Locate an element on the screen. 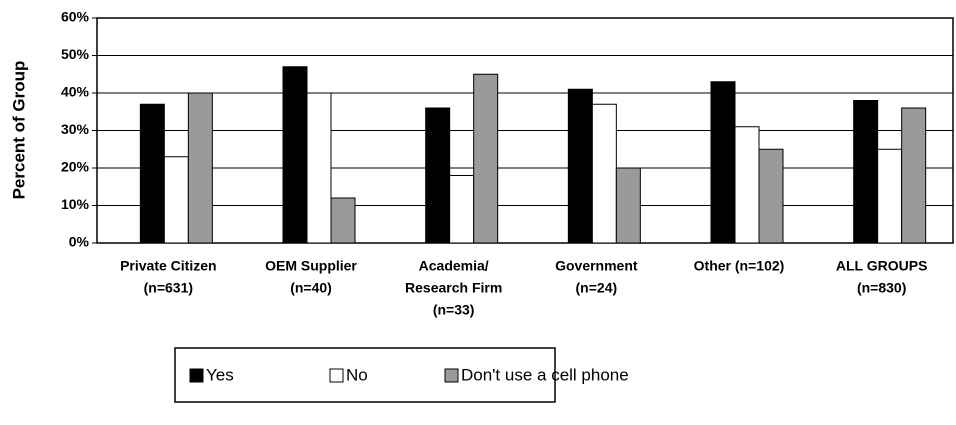 This screenshot has height=425, width=956. y-tick-label: 60% is located at coordinates (75, 17).